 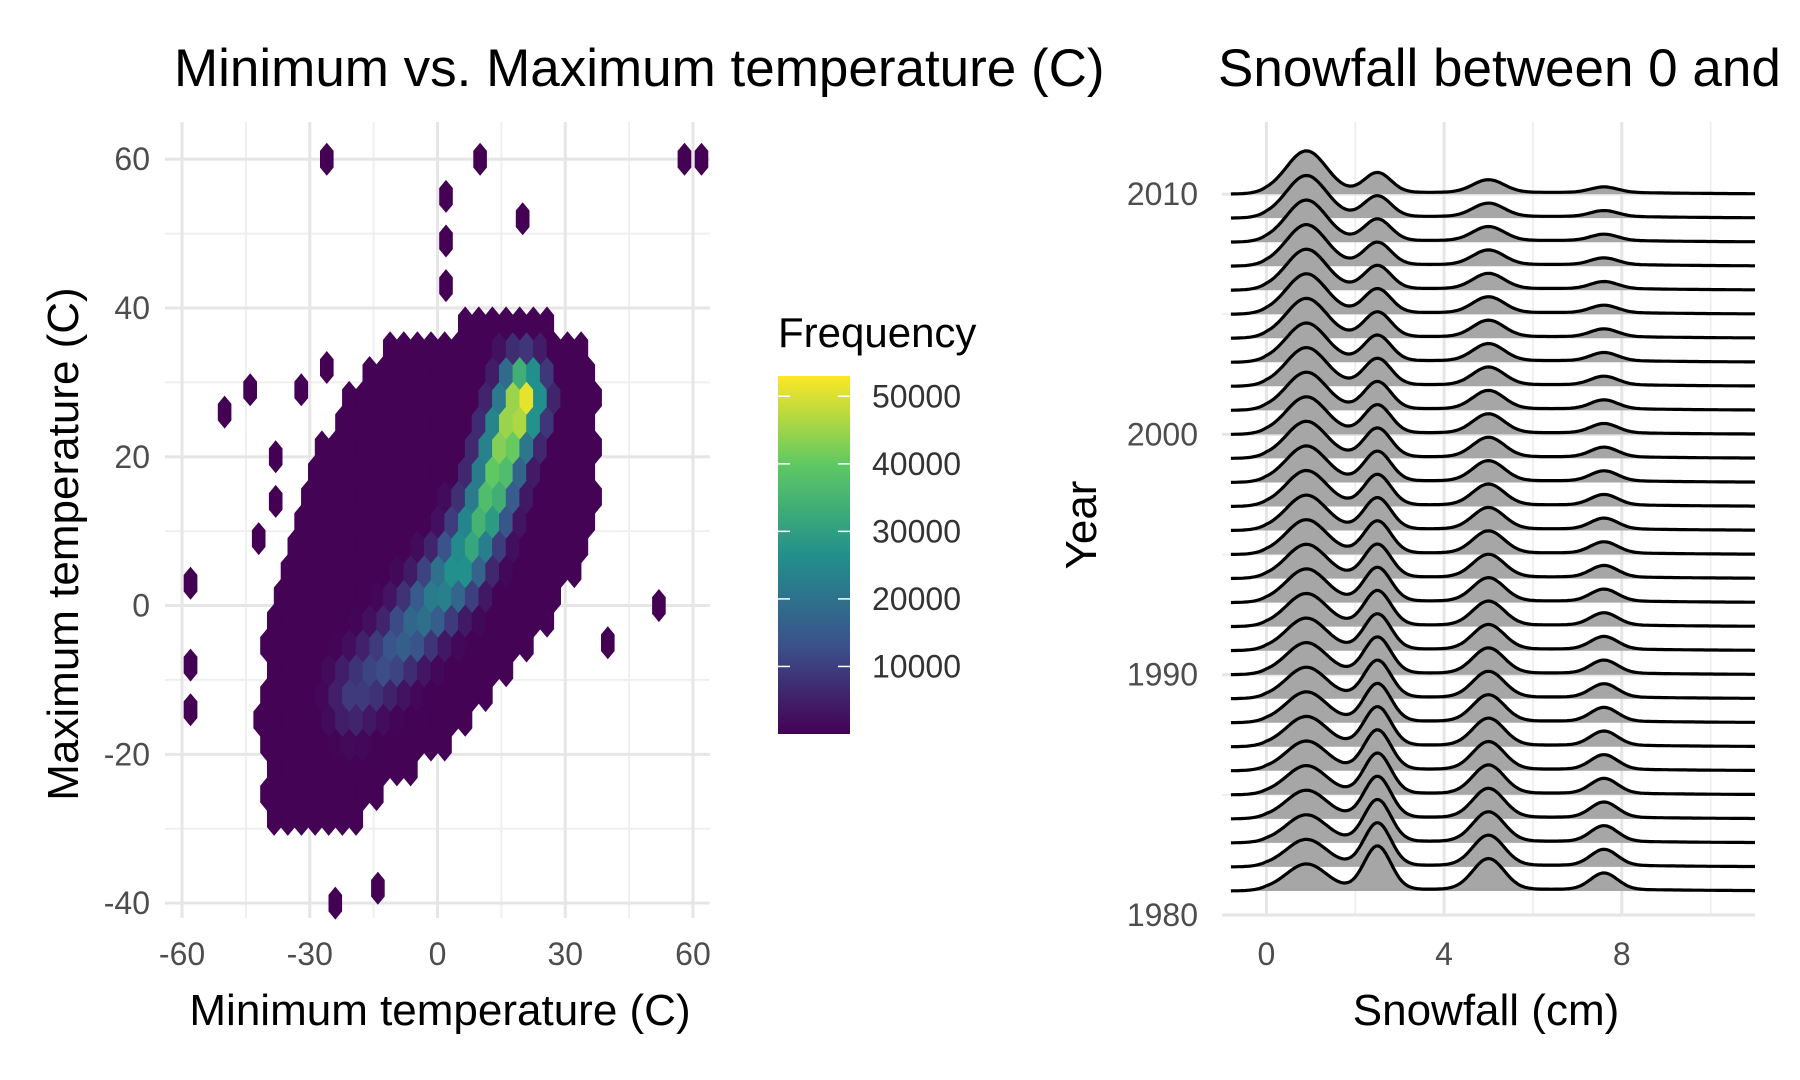 What do you see at coordinates (814, 555) in the screenshot?
I see `legend-colorbar` at bounding box center [814, 555].